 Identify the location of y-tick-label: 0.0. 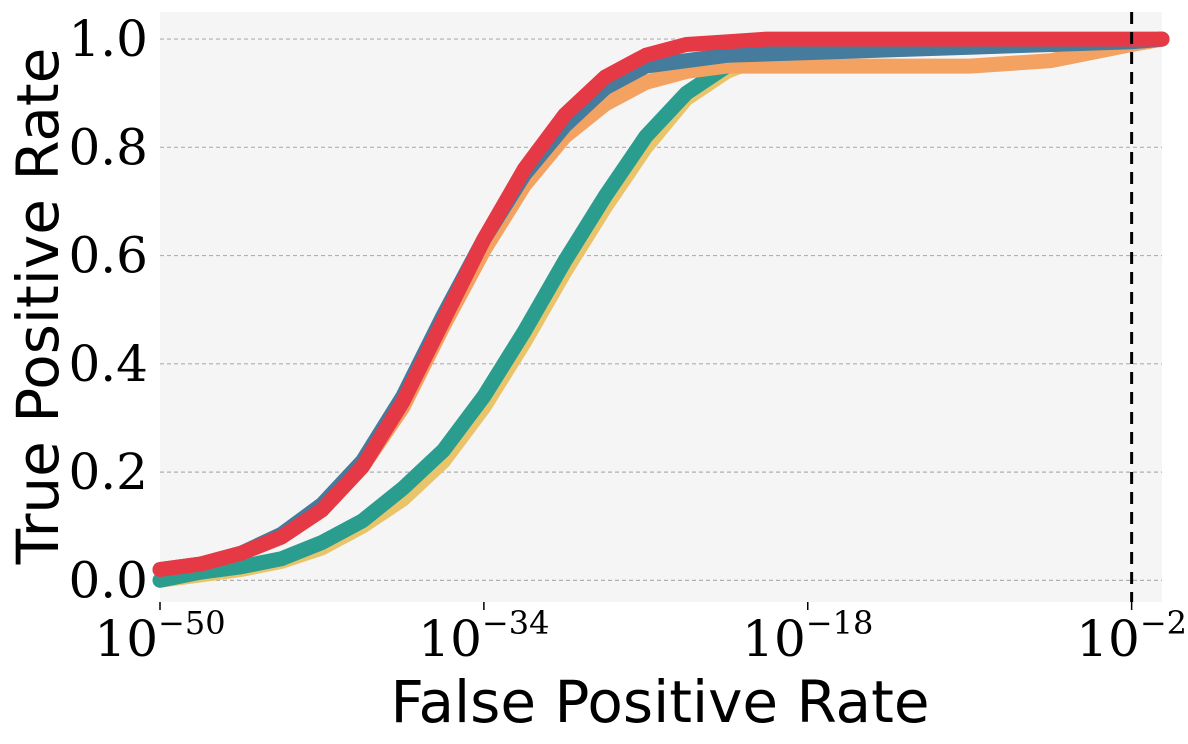
(108, 580).